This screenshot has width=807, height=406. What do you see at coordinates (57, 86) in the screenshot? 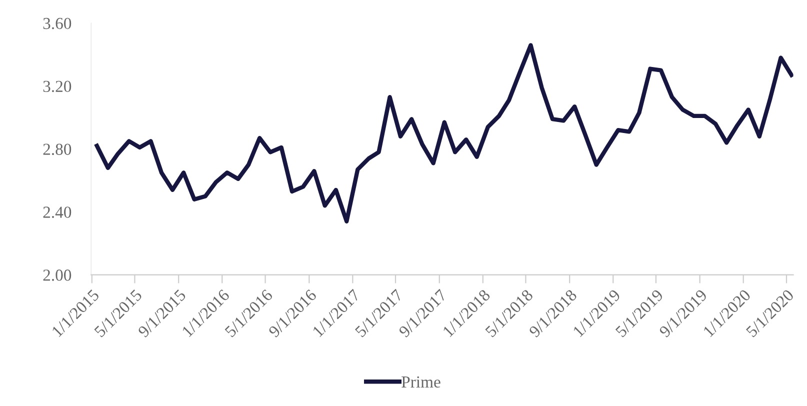
I see `y-tick-label: 3.20` at bounding box center [57, 86].